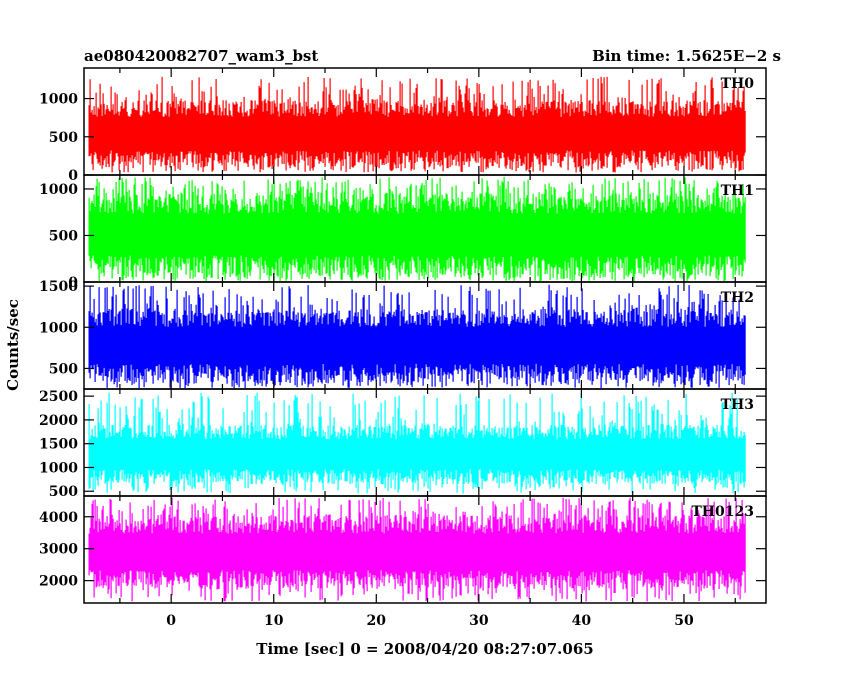 Image resolution: width=850 pixels, height=680 pixels. I want to click on panel-th0123: 2000 3000 4000 TH0123, so click(403, 549).